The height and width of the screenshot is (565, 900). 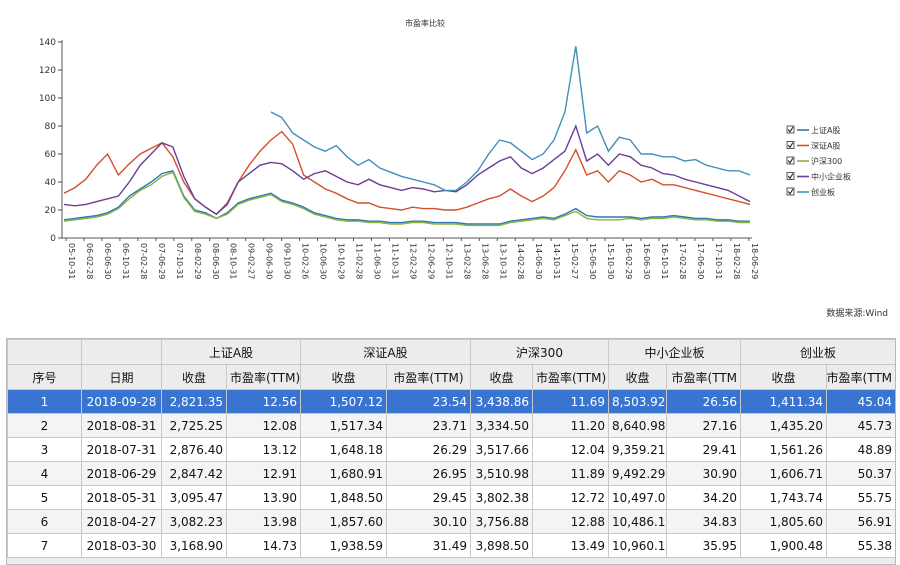 I want to click on cell-close: 2,847.42, so click(x=194, y=473).